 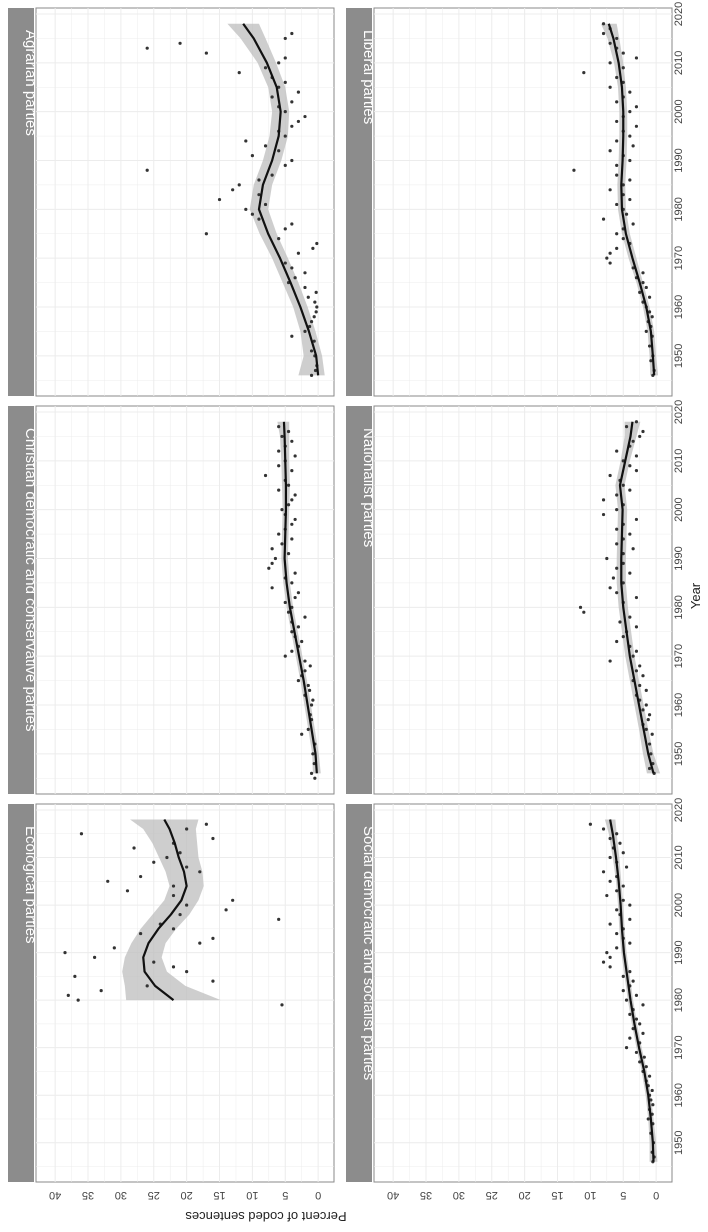 I want to click on x-tick-label: 2020, so click(x=679, y=810).